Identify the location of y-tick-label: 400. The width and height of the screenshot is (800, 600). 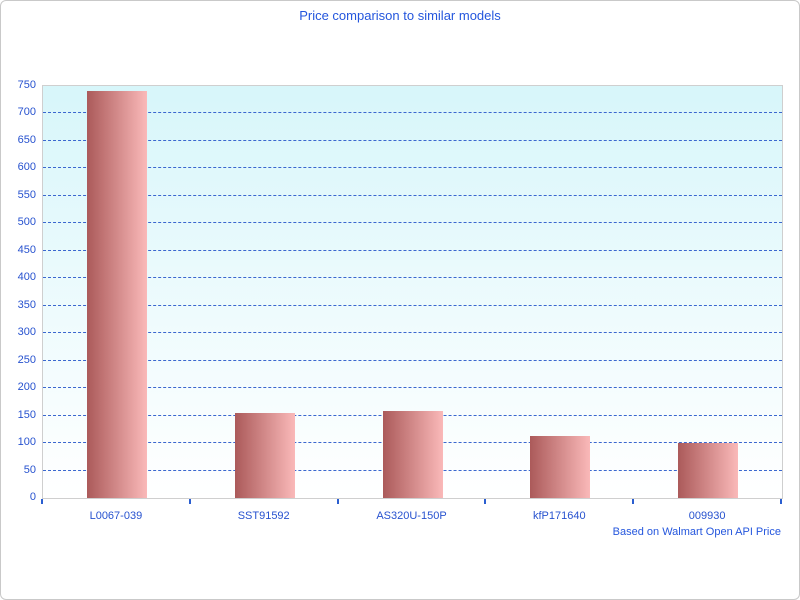
(26, 277).